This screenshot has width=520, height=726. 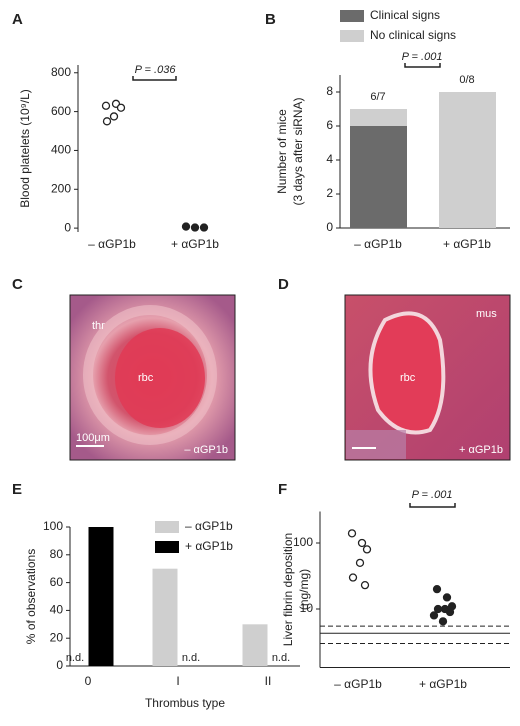 What do you see at coordinates (61, 150) in the screenshot?
I see `y-tick-label: 400` at bounding box center [61, 150].